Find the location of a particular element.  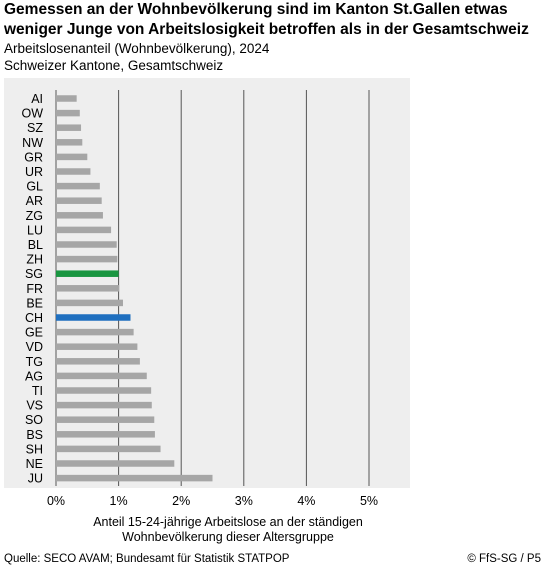

category-label: JU is located at coordinates (35, 479).